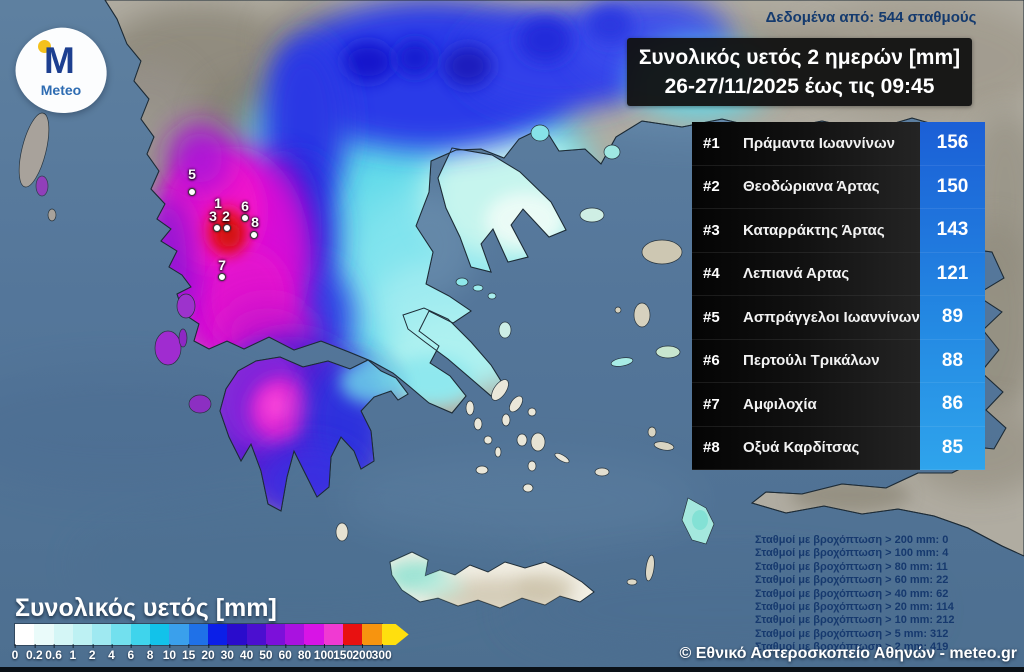 The image size is (1024, 672). What do you see at coordinates (952, 231) in the screenshot?
I see `precip-value: 143` at bounding box center [952, 231].